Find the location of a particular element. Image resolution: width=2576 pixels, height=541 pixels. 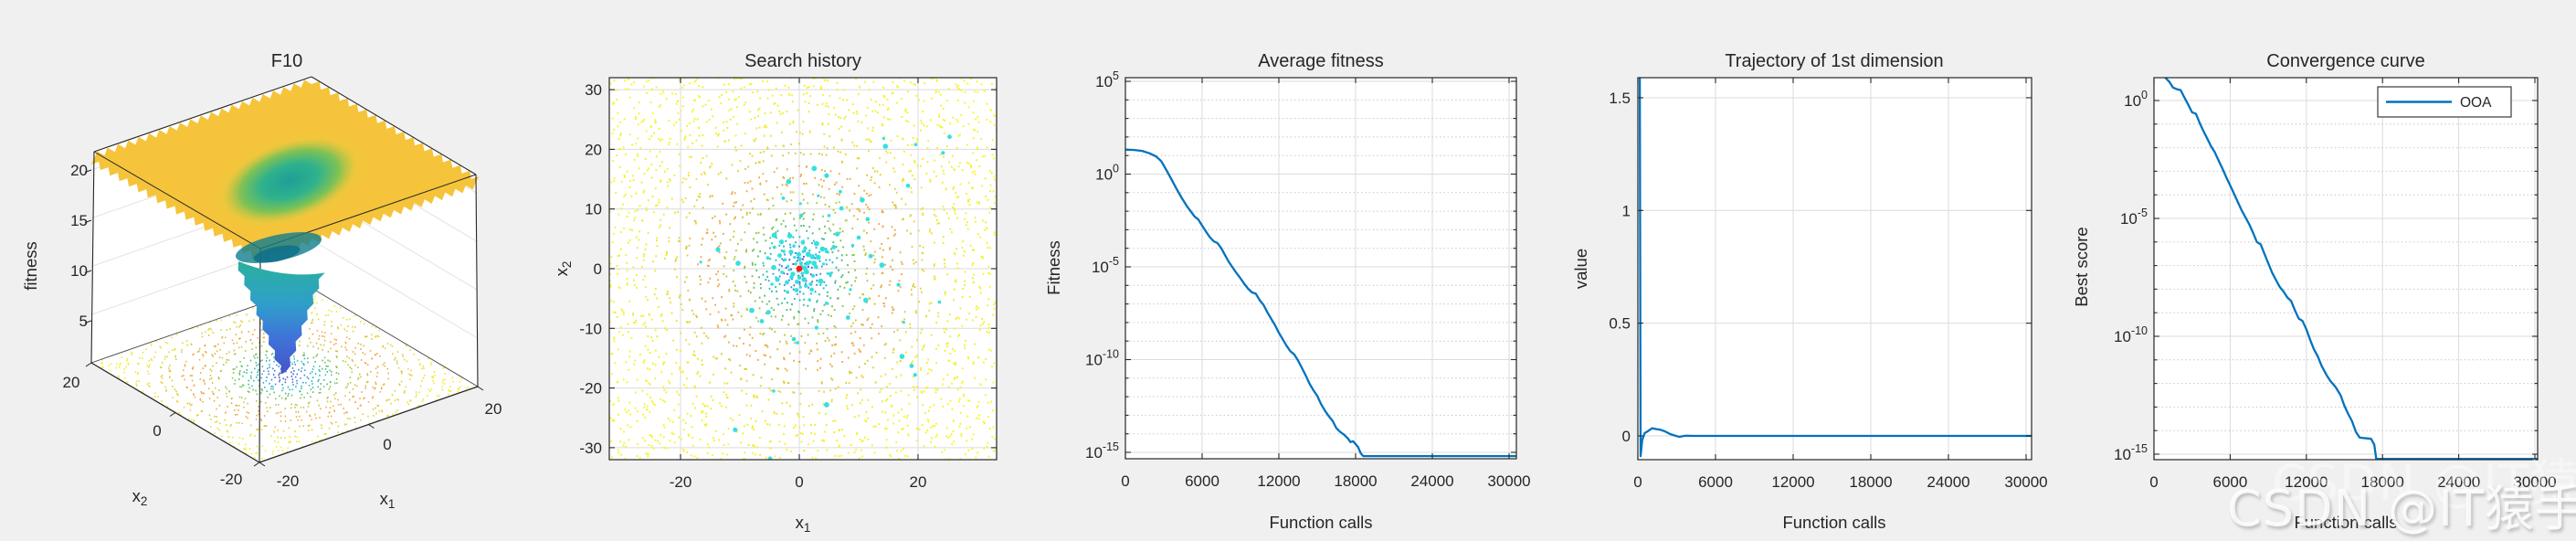

x1-tick-label: -20 is located at coordinates (288, 481).